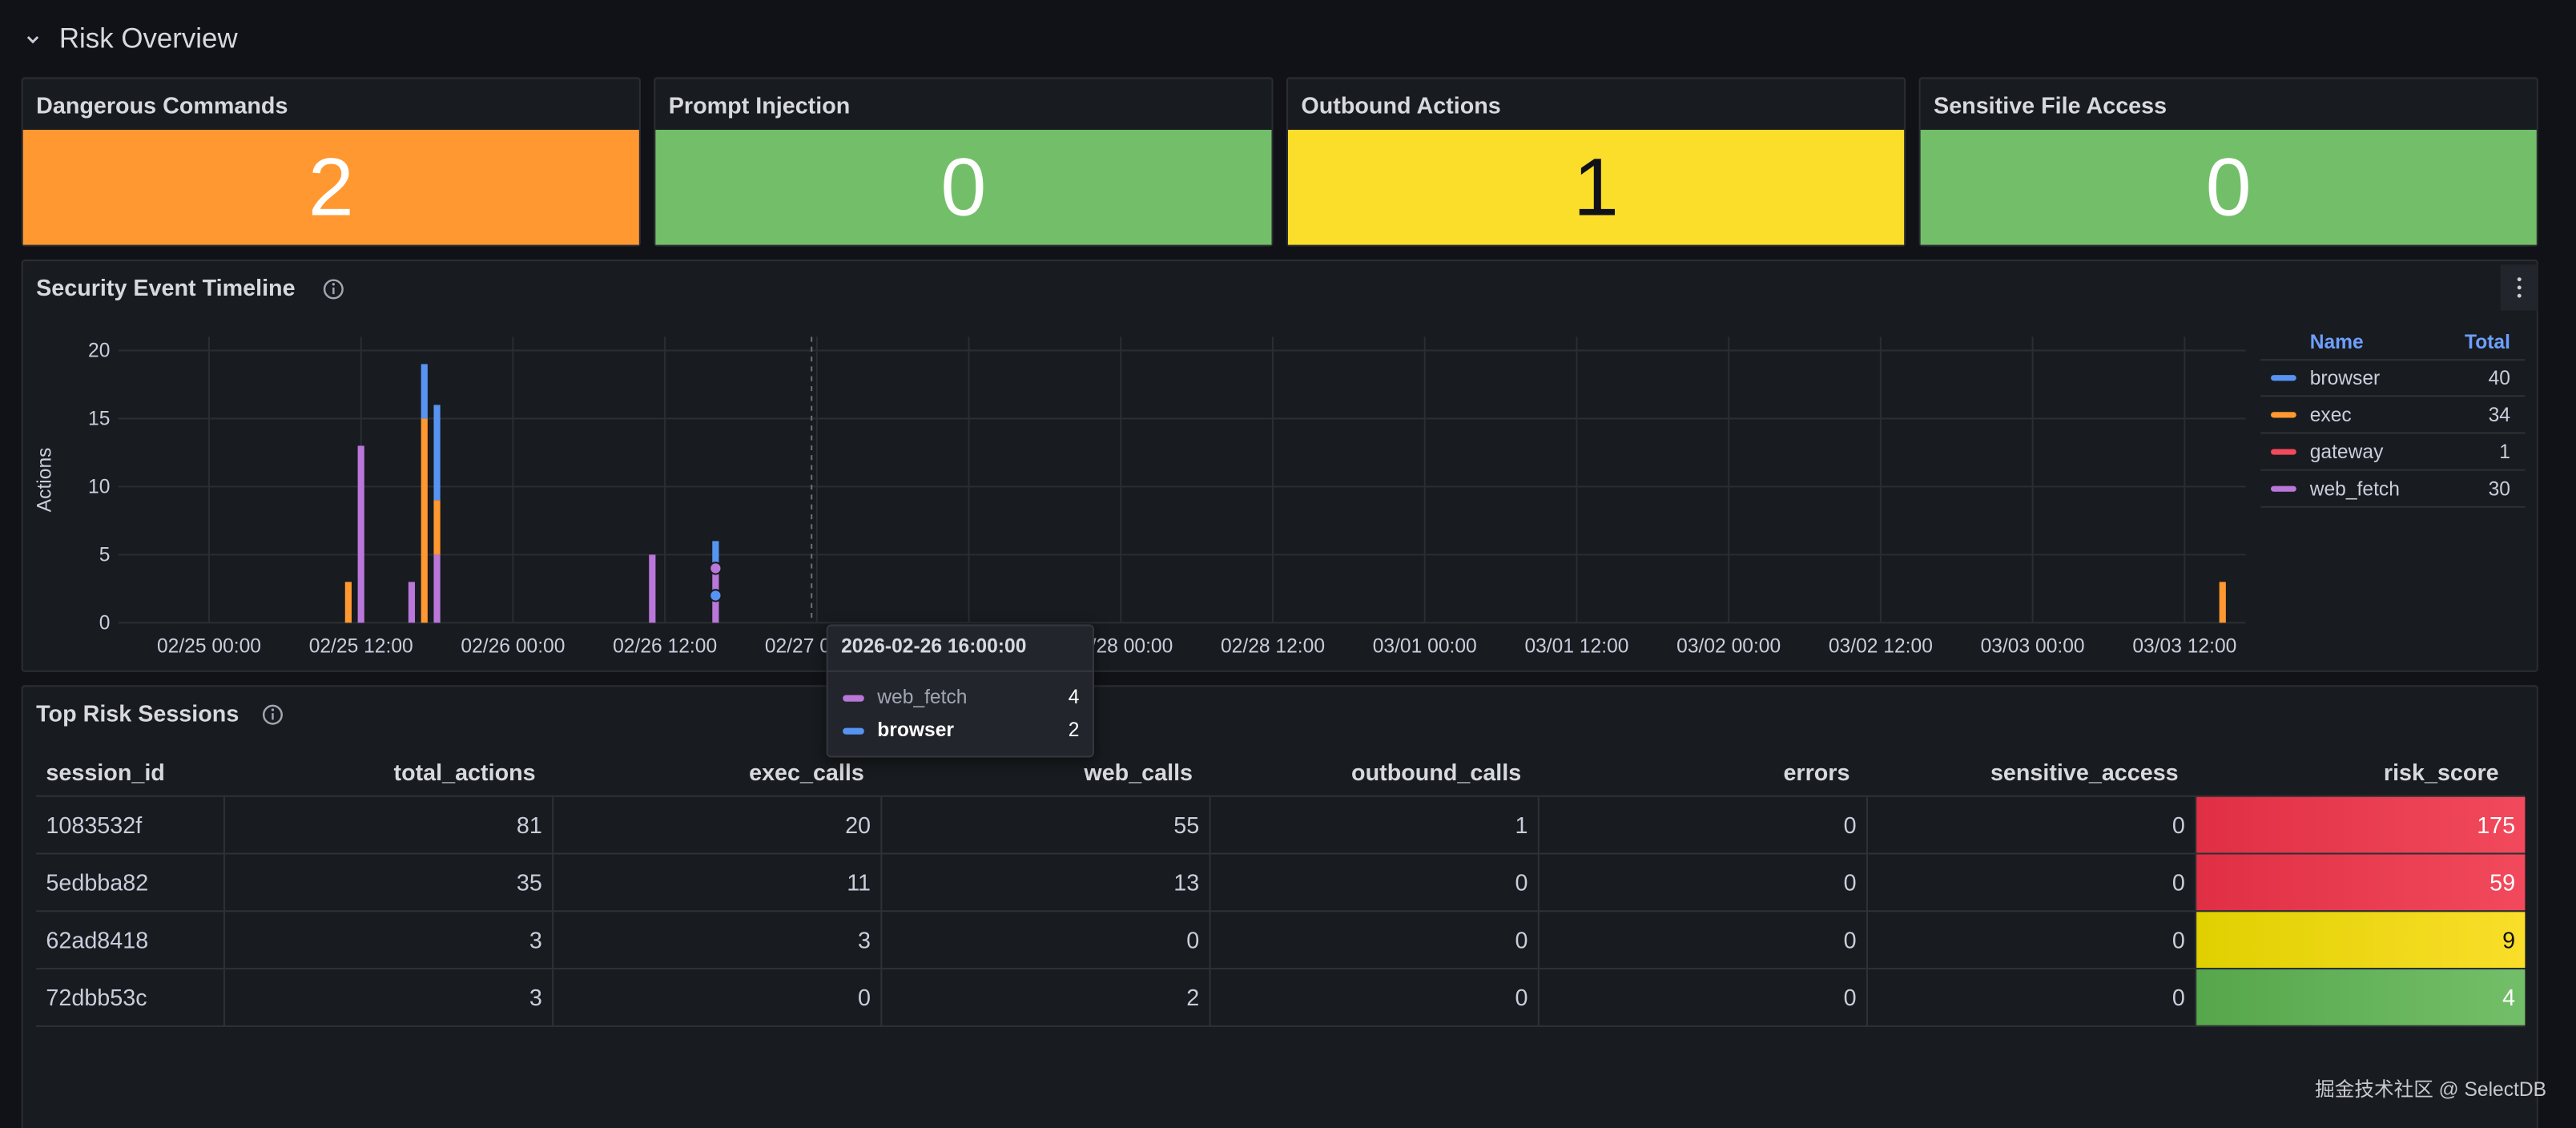 Image resolution: width=2576 pixels, height=1128 pixels. Describe the element at coordinates (854, 730) in the screenshot. I see `tooltip-swatch` at that location.